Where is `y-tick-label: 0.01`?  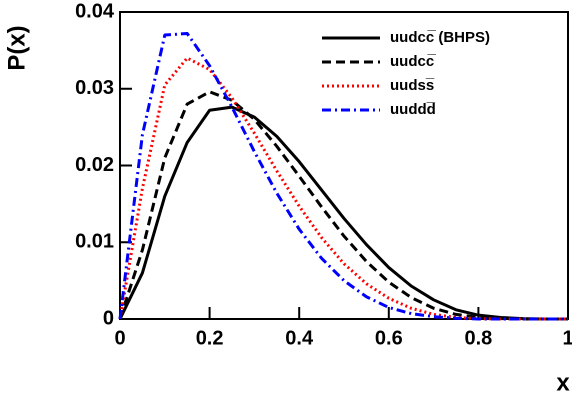 y-tick-label: 0.01 is located at coordinates (94, 242).